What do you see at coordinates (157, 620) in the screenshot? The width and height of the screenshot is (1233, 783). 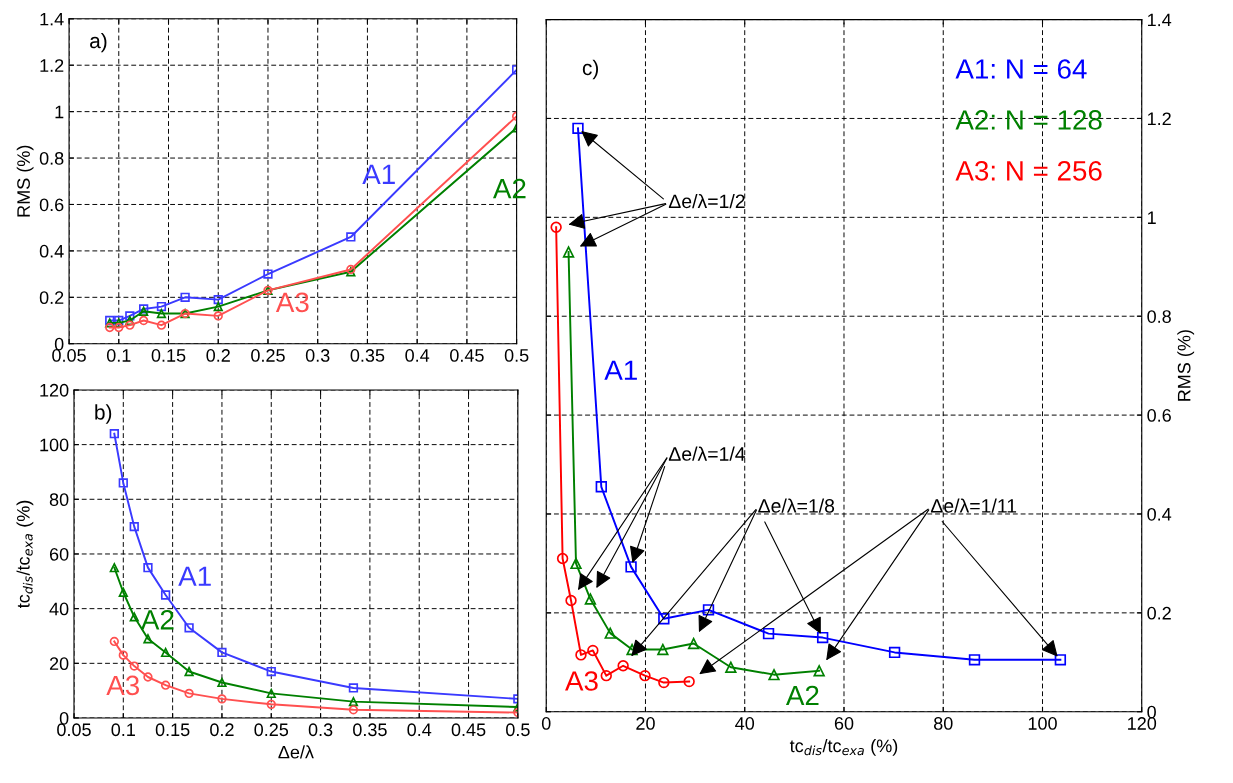 I see `annotation: A2` at bounding box center [157, 620].